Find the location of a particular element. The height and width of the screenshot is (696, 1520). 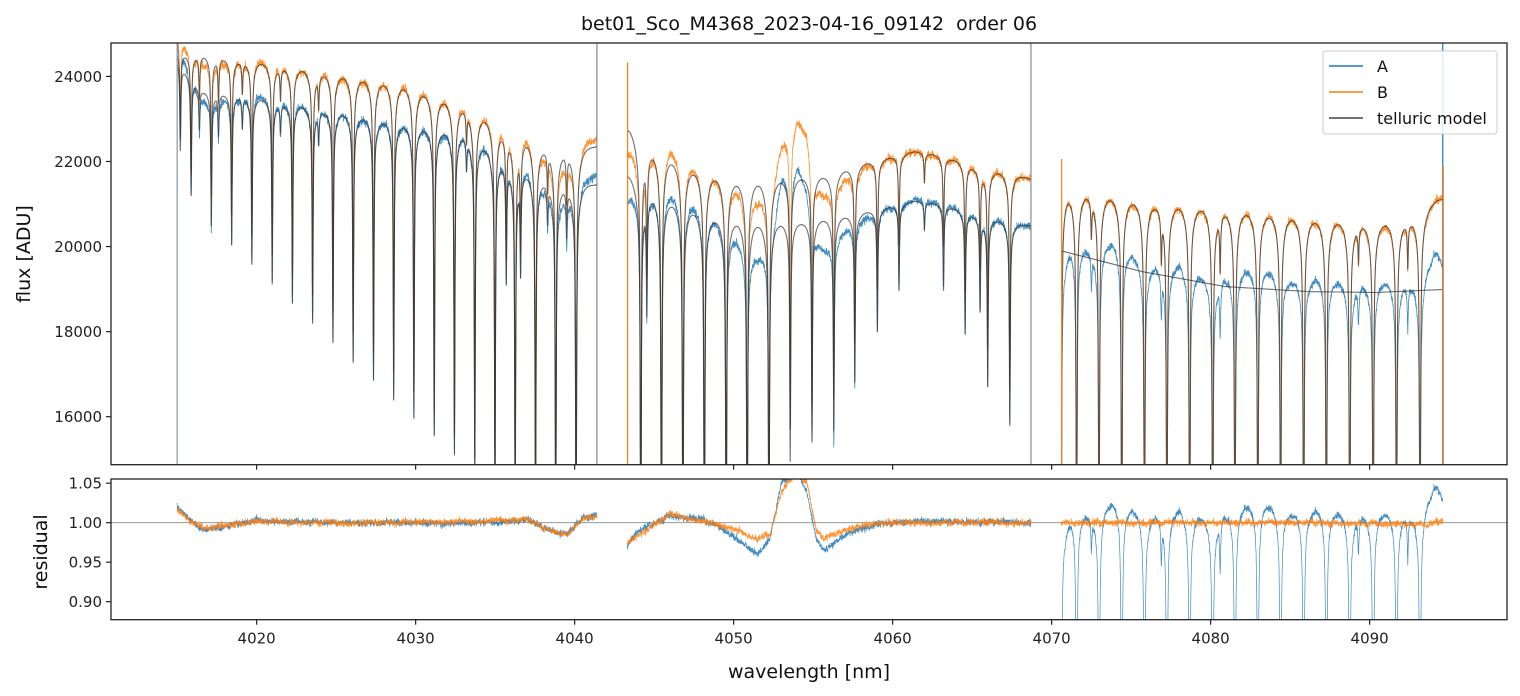

y-tick-label-flux: 22000 is located at coordinates (78, 162).